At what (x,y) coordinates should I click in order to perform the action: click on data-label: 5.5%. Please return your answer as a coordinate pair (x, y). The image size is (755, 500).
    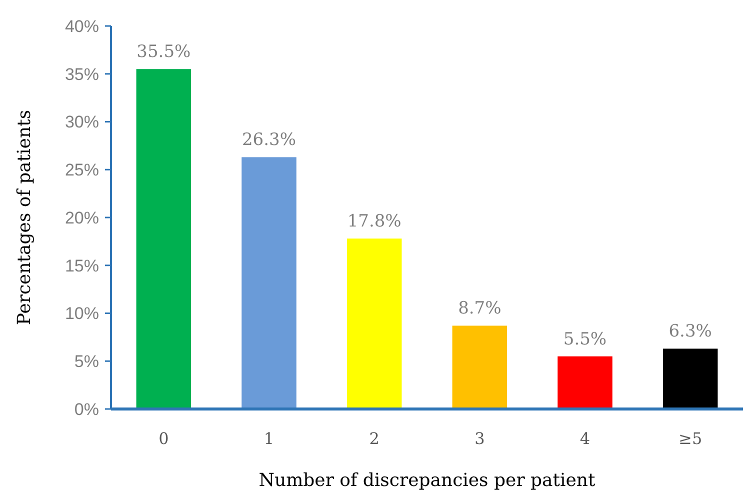
    Looking at the image, I should click on (585, 339).